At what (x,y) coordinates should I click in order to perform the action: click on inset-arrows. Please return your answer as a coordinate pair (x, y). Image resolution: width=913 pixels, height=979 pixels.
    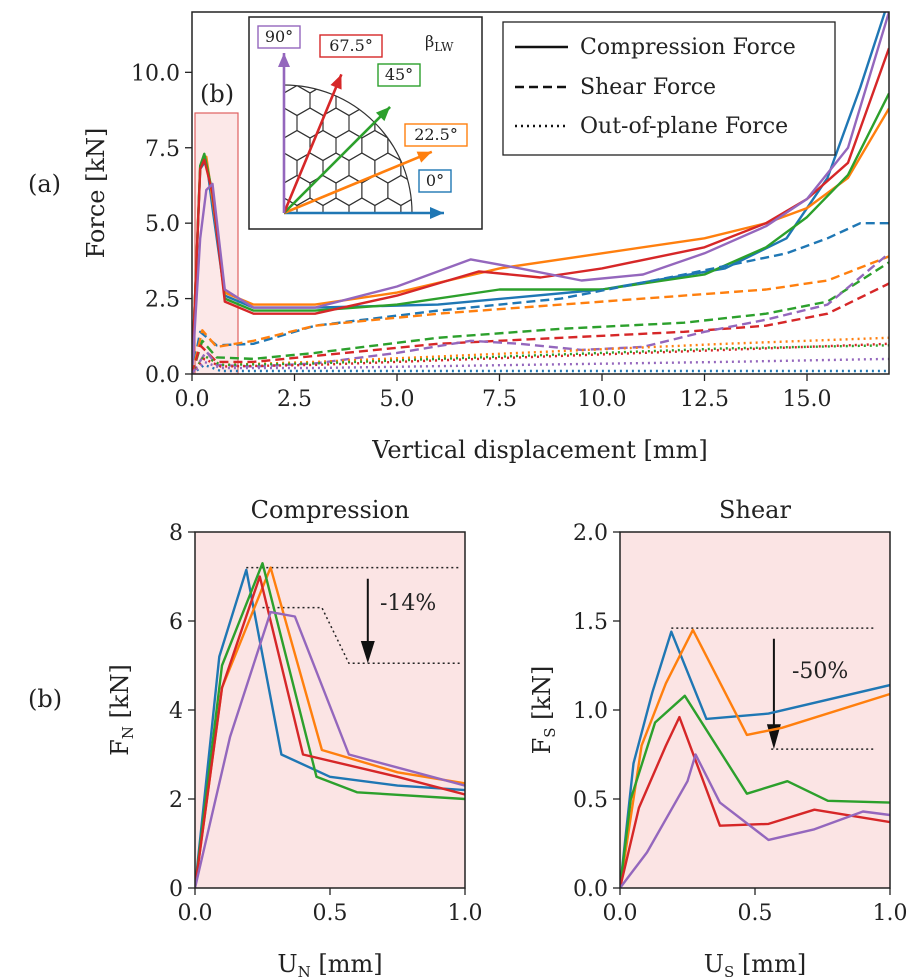
    Looking at the image, I should click on (361, 136).